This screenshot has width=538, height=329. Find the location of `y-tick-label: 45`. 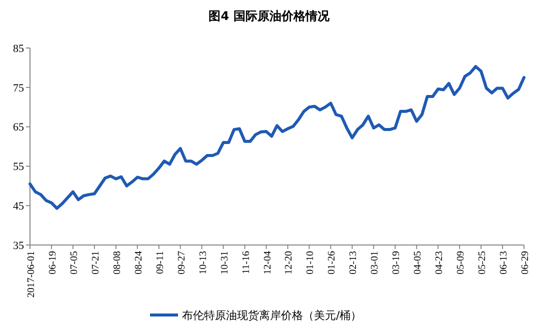

y-tick-label: 45 is located at coordinates (18, 206).